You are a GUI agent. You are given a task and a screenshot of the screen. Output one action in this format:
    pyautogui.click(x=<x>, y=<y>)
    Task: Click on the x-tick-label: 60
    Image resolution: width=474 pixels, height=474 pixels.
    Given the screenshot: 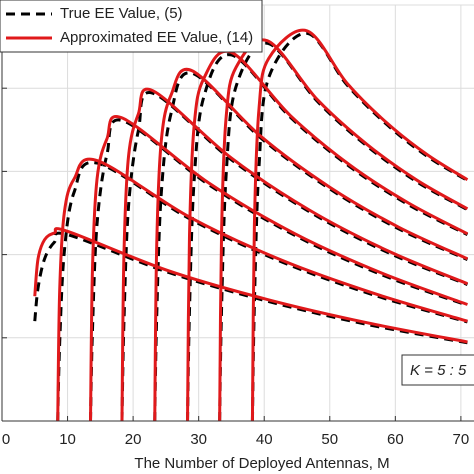 What is the action you would take?
    pyautogui.click(x=395, y=439)
    